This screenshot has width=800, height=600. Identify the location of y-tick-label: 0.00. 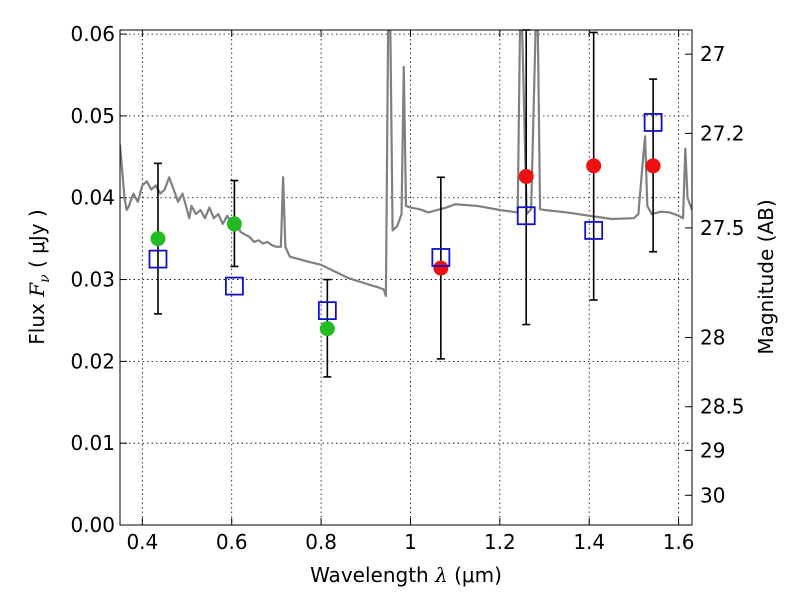
(92, 525).